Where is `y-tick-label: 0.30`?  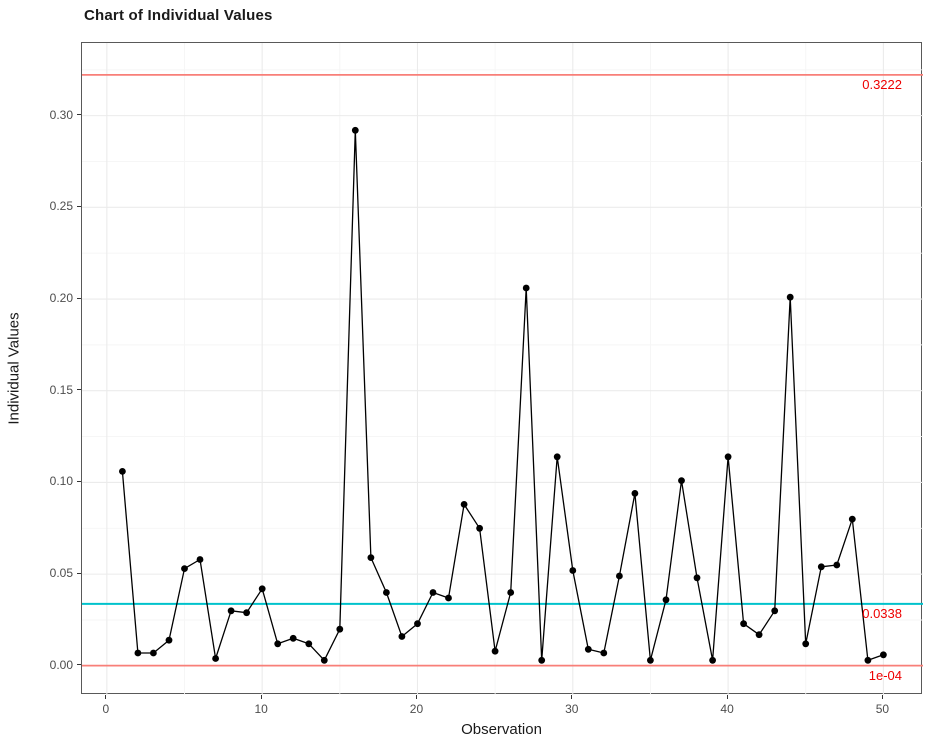 y-tick-label: 0.30 is located at coordinates (61, 114).